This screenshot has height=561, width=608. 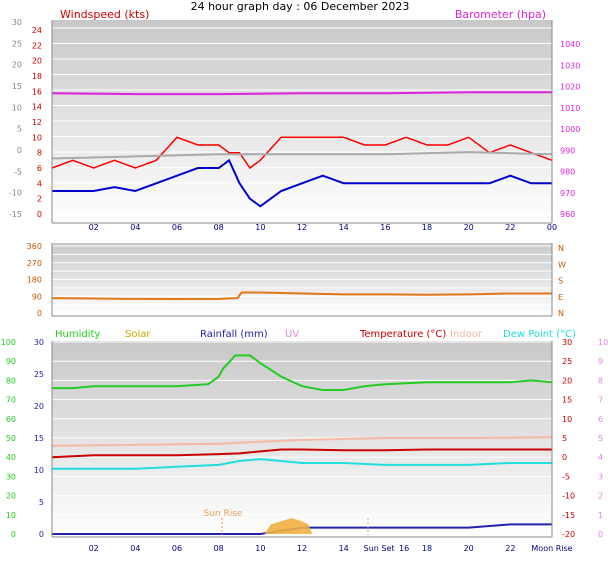 What do you see at coordinates (292, 334) in the screenshot?
I see `legend-label: UV` at bounding box center [292, 334].